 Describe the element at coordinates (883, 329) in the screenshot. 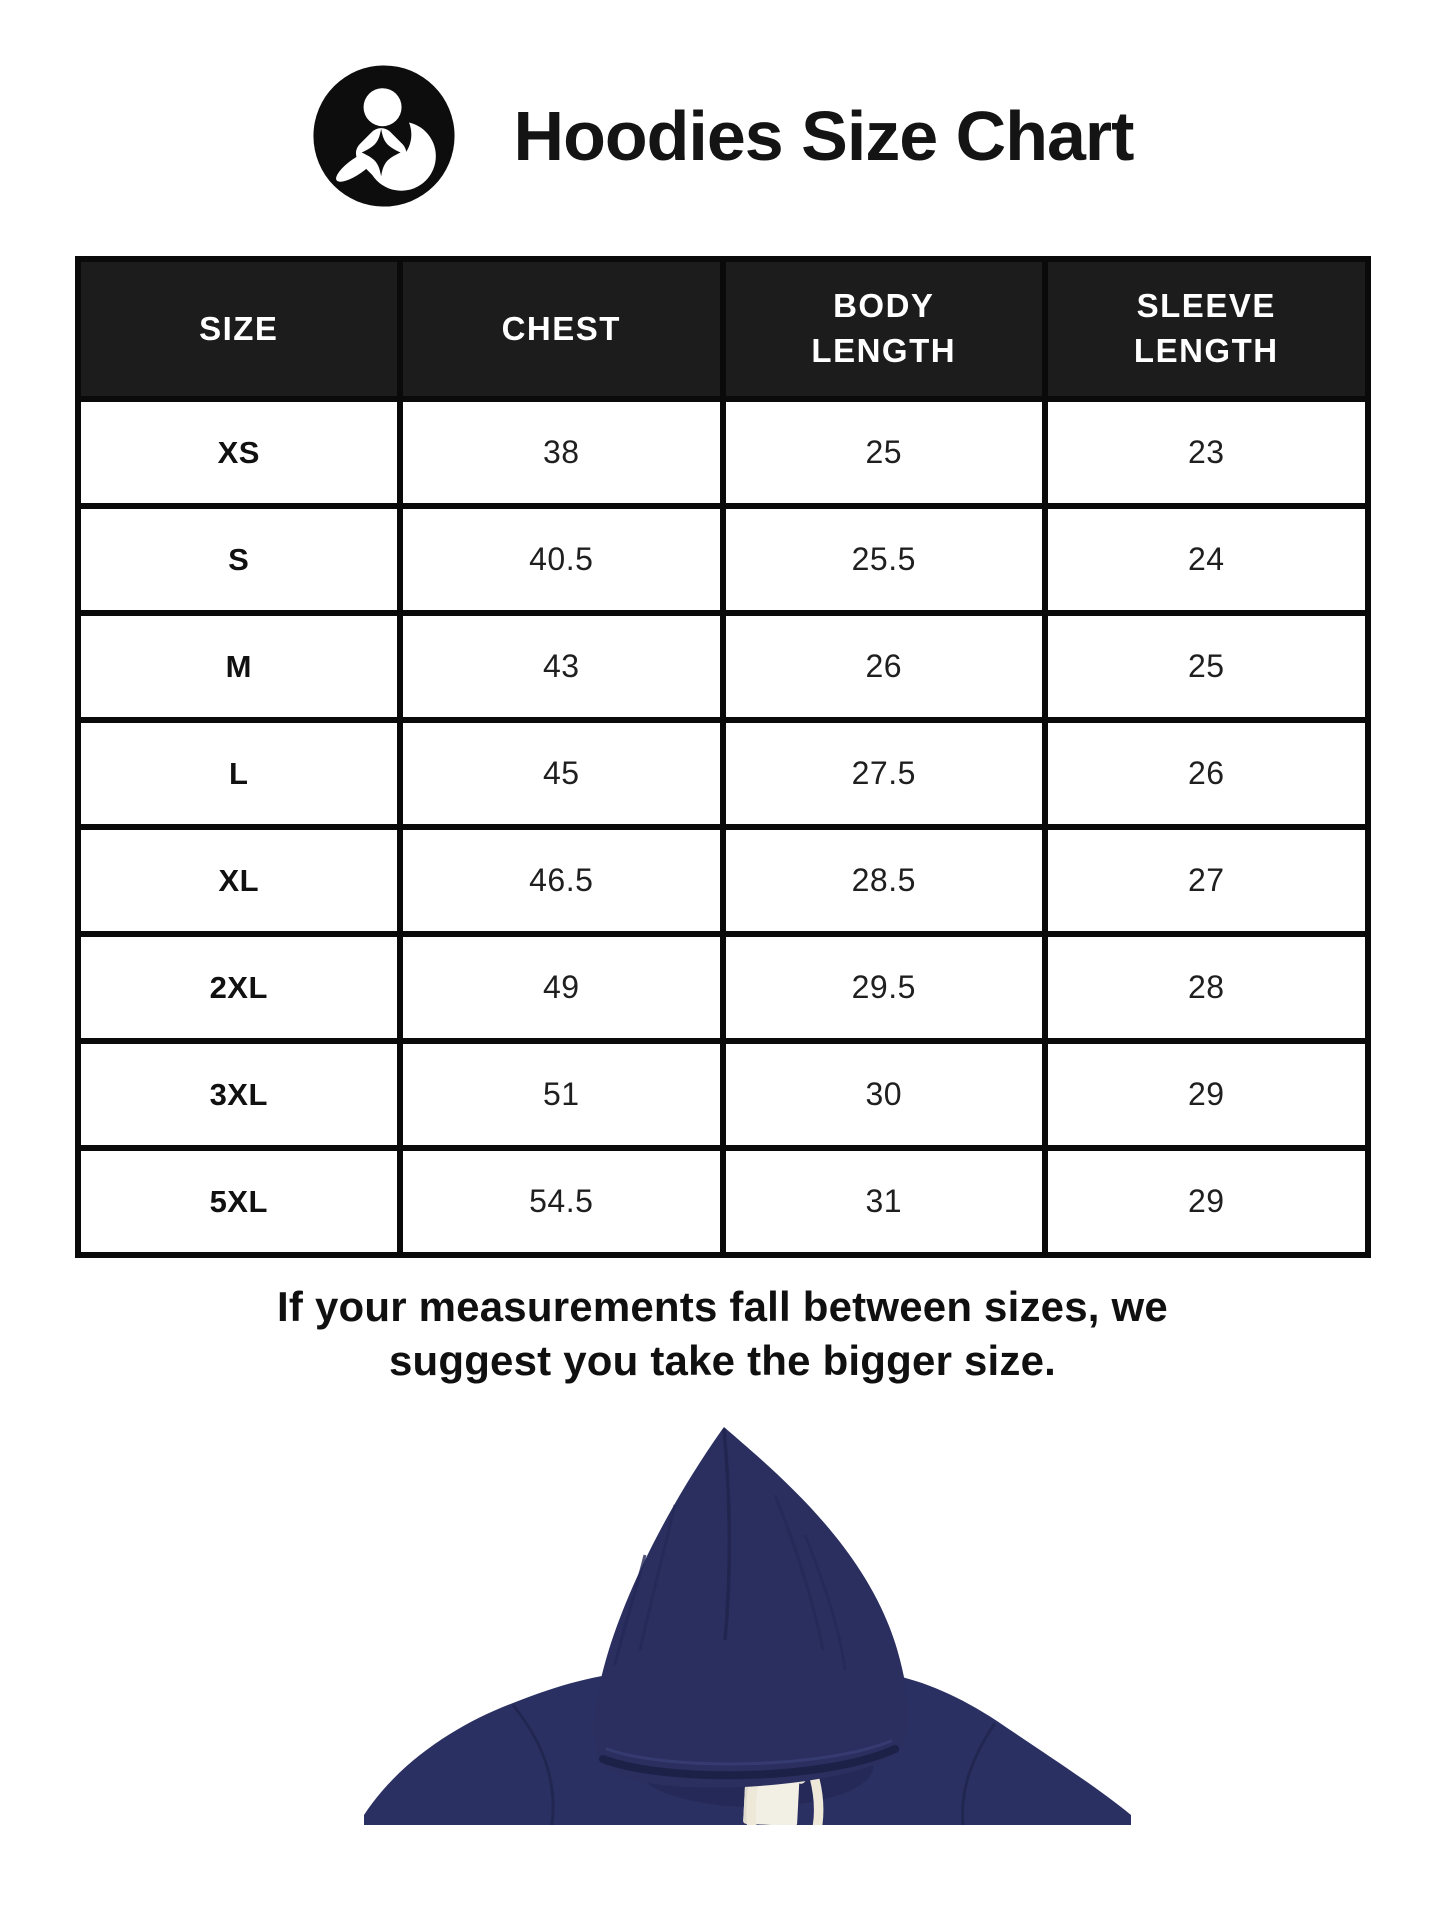

I see `column-header-body-length: BODY LENGTH` at that location.